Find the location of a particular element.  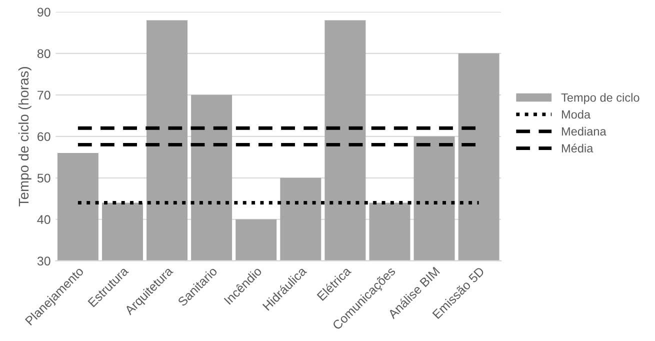

legend-label: Tempo de ciclo is located at coordinates (600, 98).